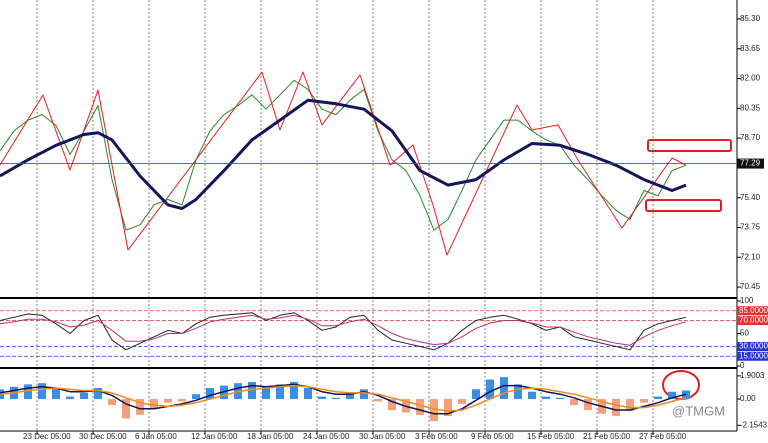  I want to click on y-tick-label: 70.45, so click(750, 286).